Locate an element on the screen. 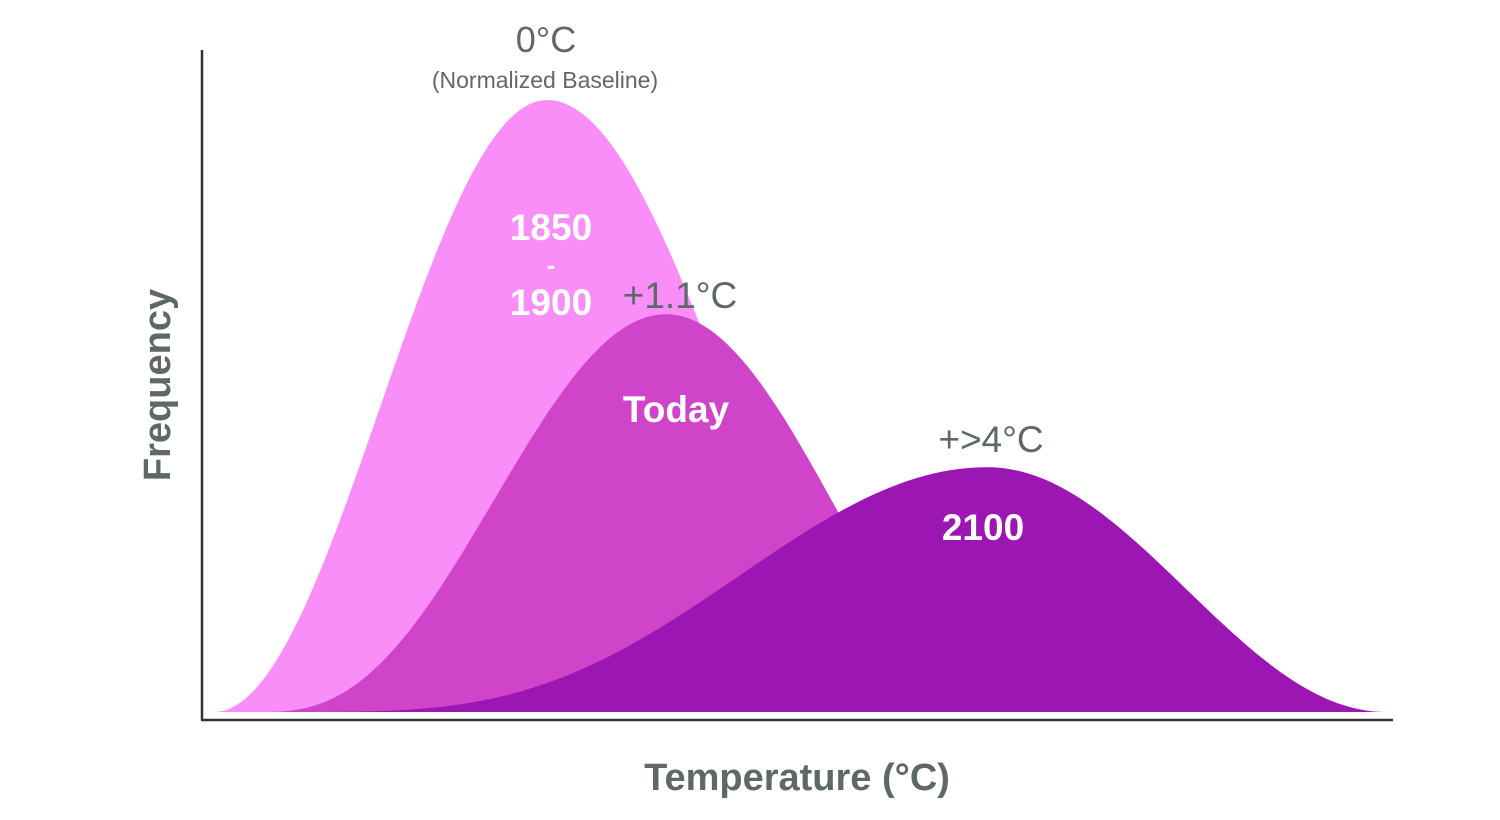 The width and height of the screenshot is (1500, 820). label-1900: 1900 is located at coordinates (551, 302).